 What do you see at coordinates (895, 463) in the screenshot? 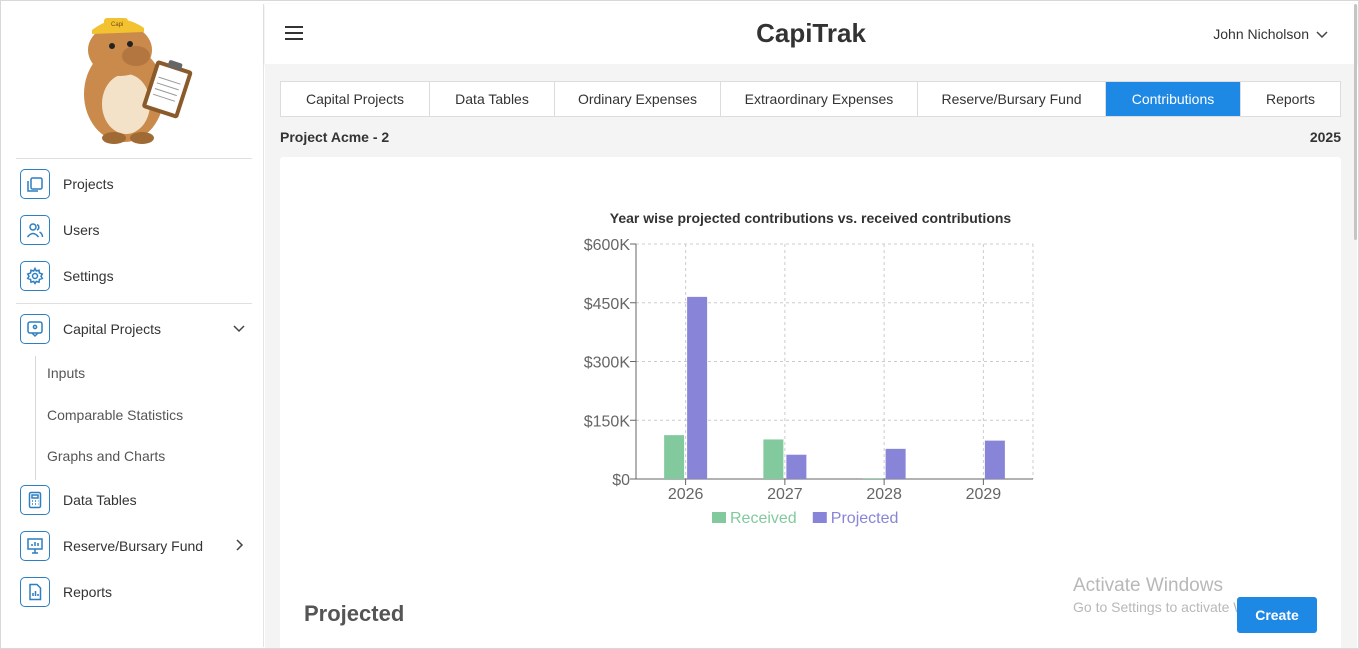
I see `bar-projected-2028` at bounding box center [895, 463].